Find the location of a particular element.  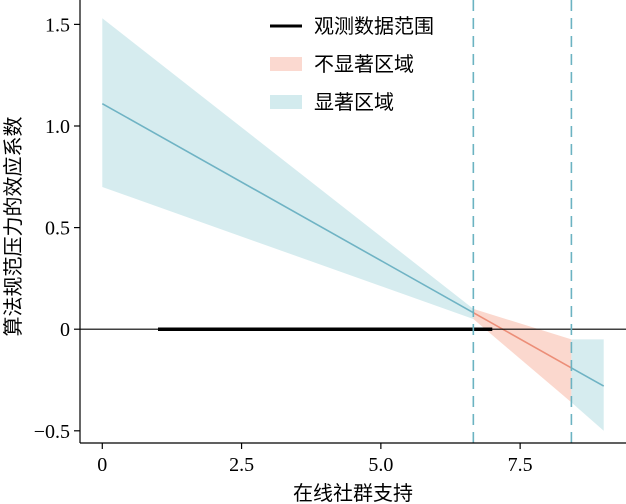

x-tick-label: 7.5 is located at coordinates (520, 465).